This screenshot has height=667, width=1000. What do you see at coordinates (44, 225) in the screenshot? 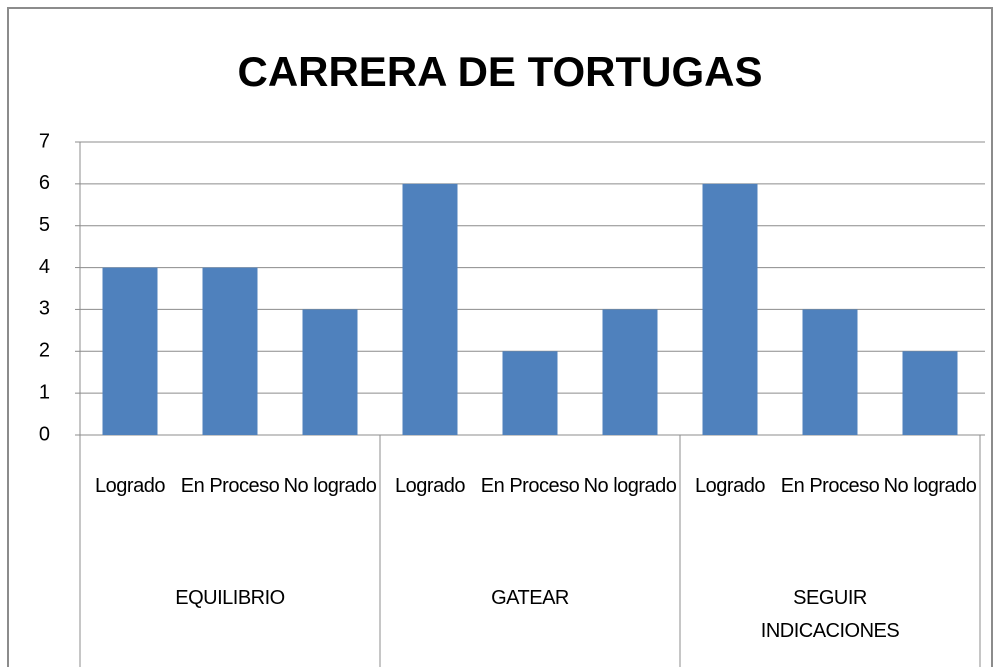
I see `y-tick-label: 5` at bounding box center [44, 225].